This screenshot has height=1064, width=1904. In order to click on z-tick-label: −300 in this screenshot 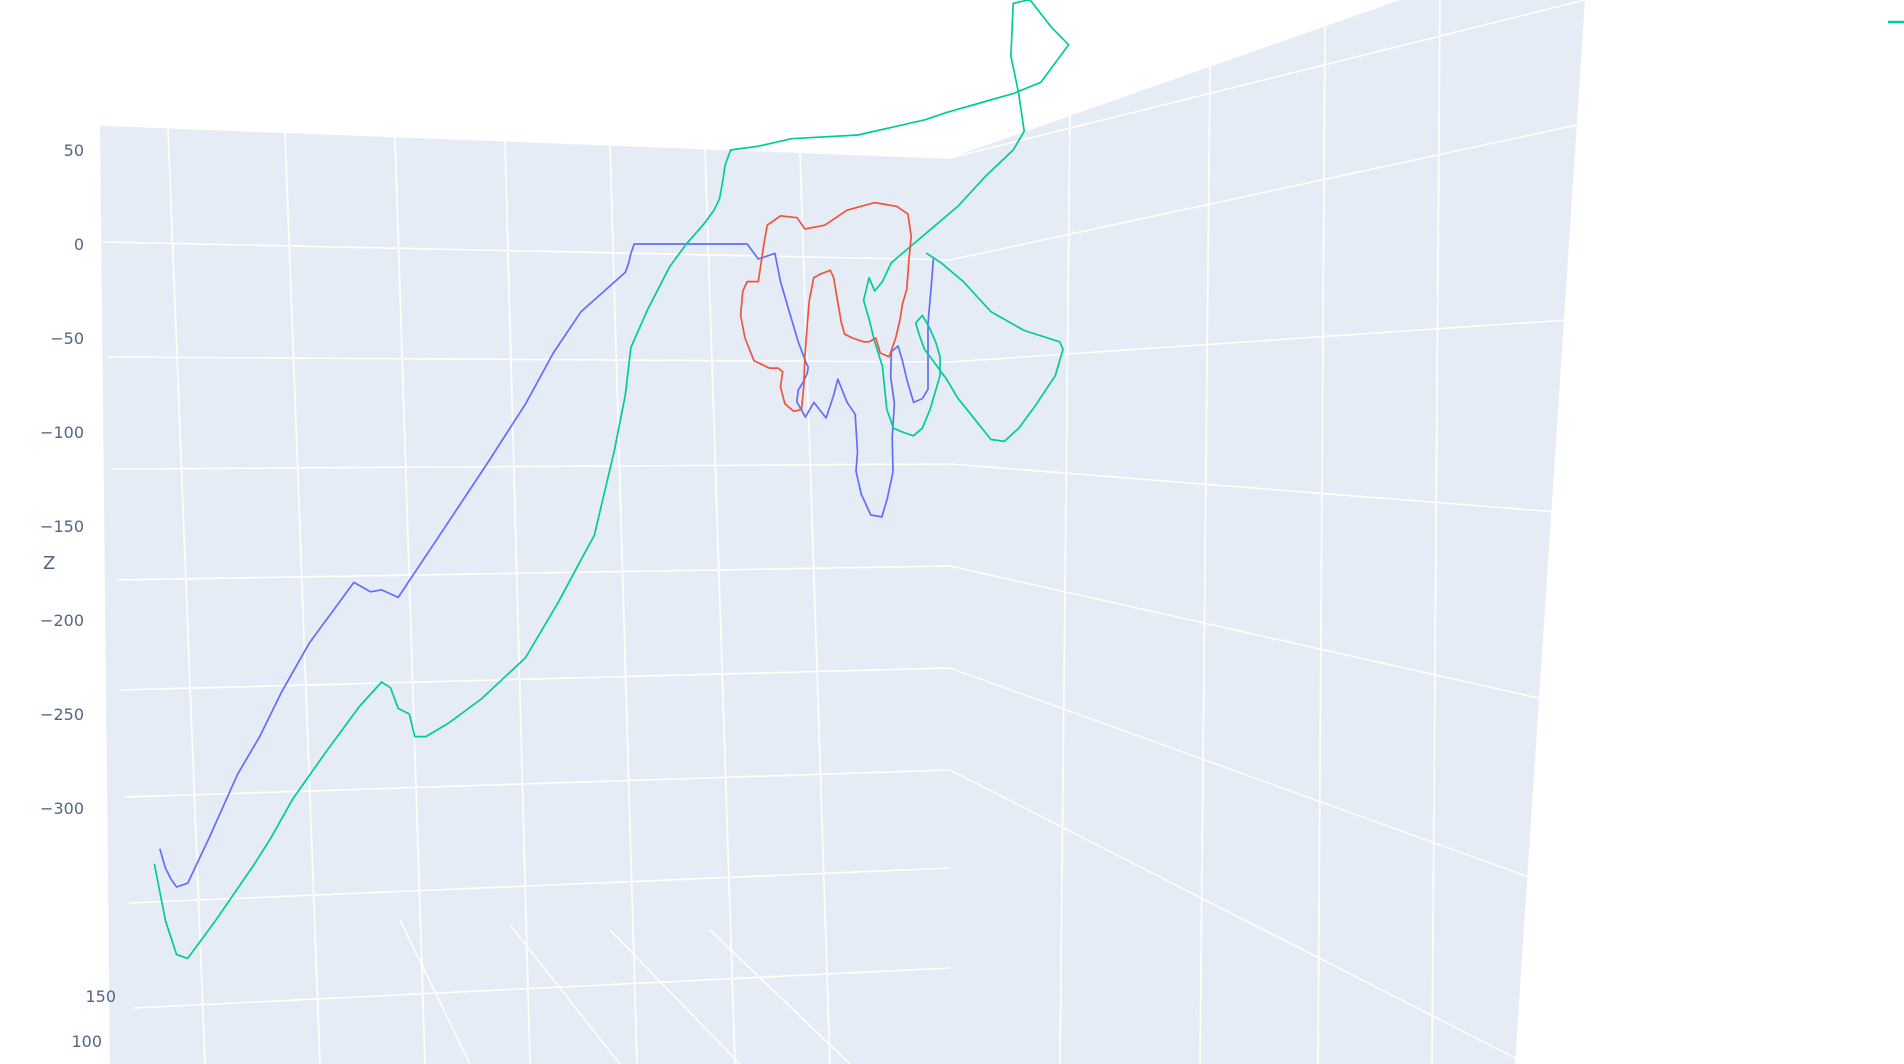, I will do `click(62, 808)`.